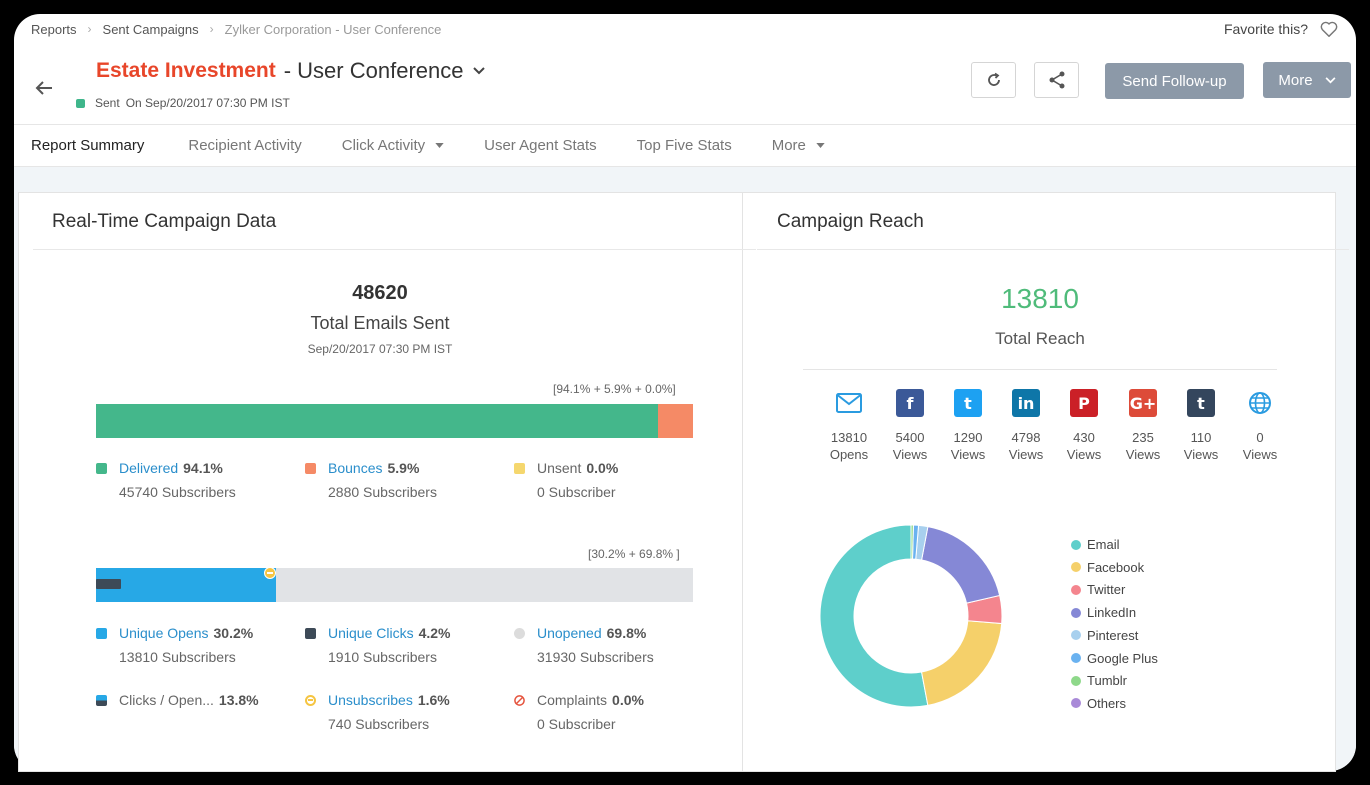 The height and width of the screenshot is (785, 1370). What do you see at coordinates (1084, 403) in the screenshot?
I see `pinterest-icon: P` at bounding box center [1084, 403].